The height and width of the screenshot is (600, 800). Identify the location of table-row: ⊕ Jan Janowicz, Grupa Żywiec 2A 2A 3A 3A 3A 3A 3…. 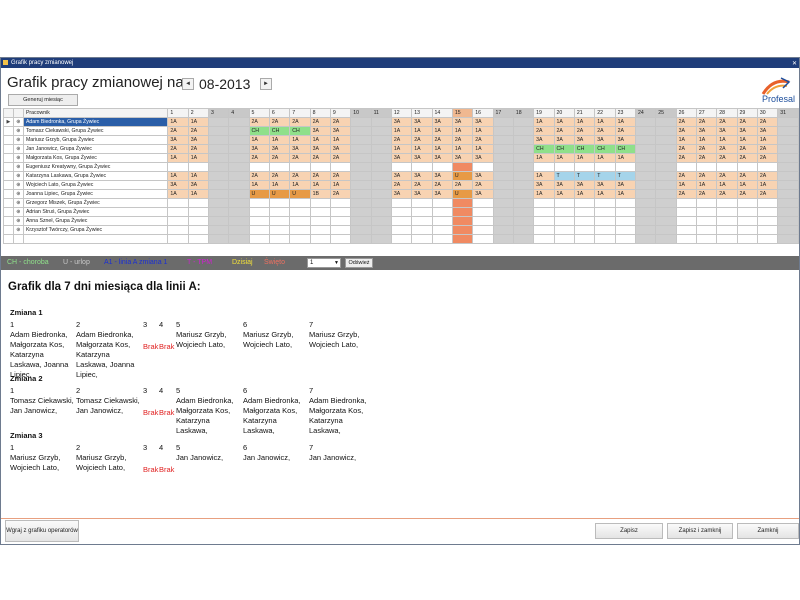
(401, 149).